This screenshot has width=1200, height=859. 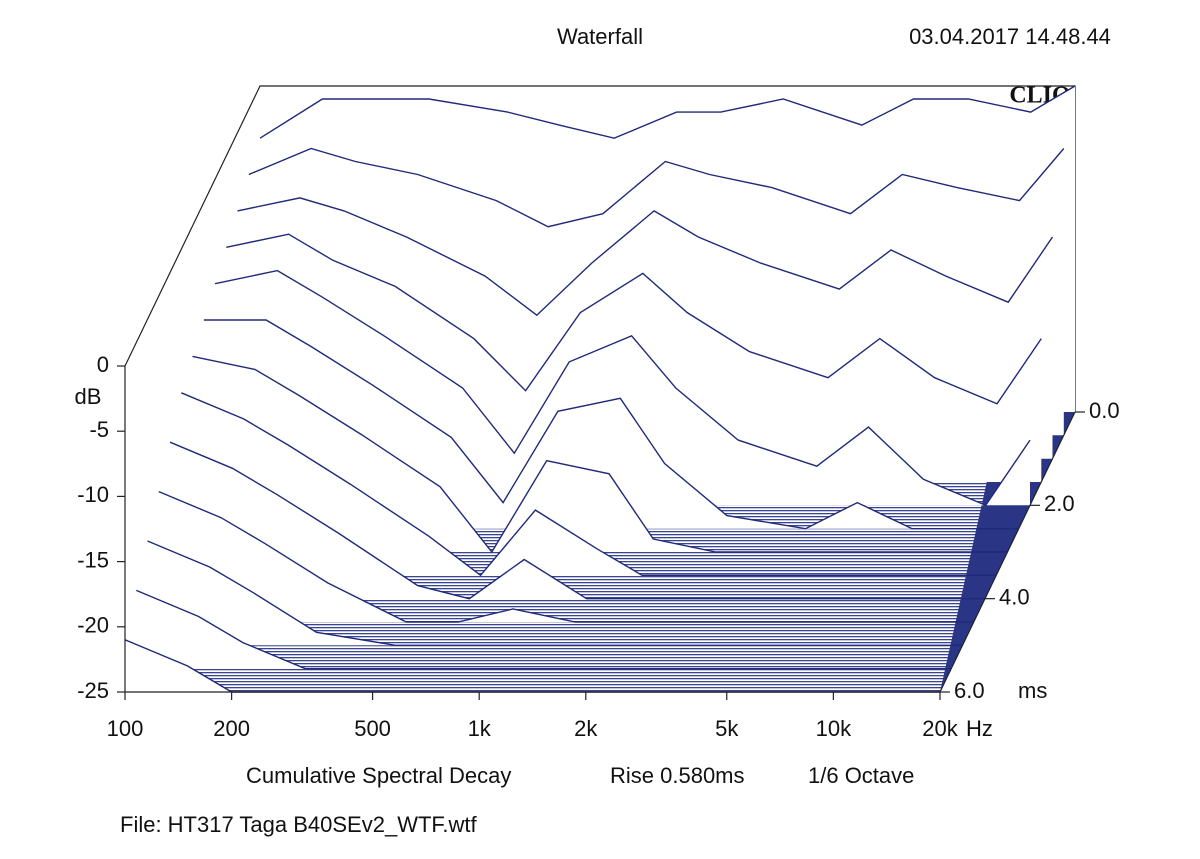 I want to click on x-tick-label: 100, so click(x=125, y=728).